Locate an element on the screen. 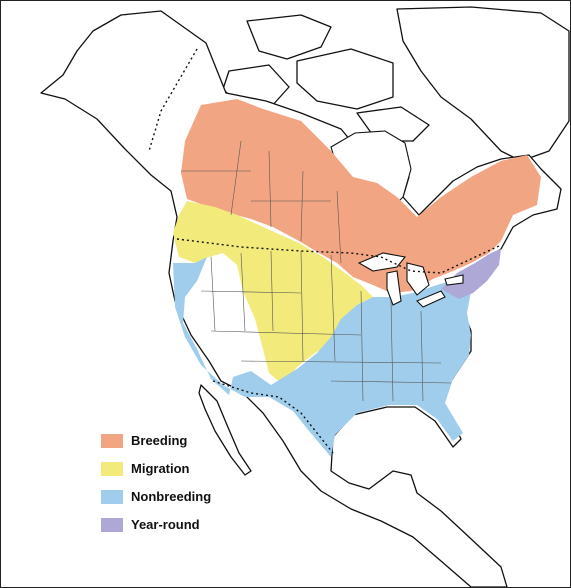  lake-erie is located at coordinates (431, 299).